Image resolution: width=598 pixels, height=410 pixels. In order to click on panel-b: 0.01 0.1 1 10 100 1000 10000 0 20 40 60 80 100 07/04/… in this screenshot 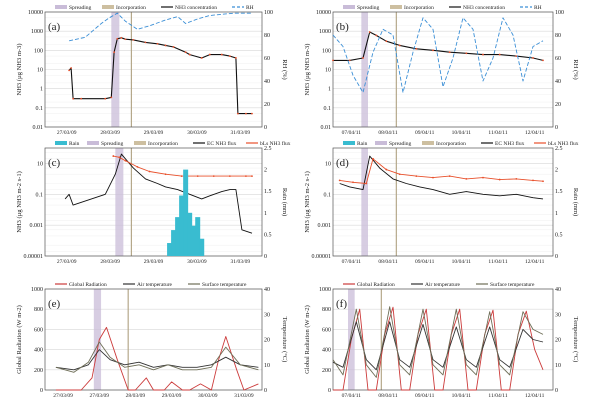, I will do `click(441, 70)`.